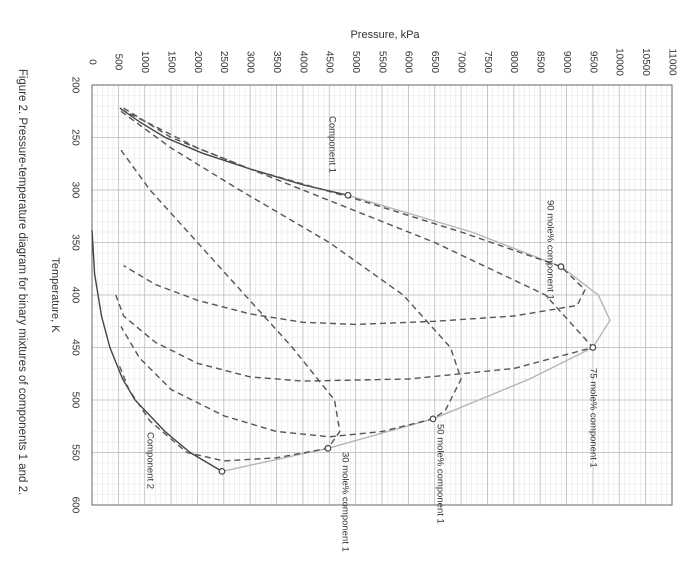  Describe the element at coordinates (592, 418) in the screenshot. I see `series-annotation: 75 mole% component 1` at that location.